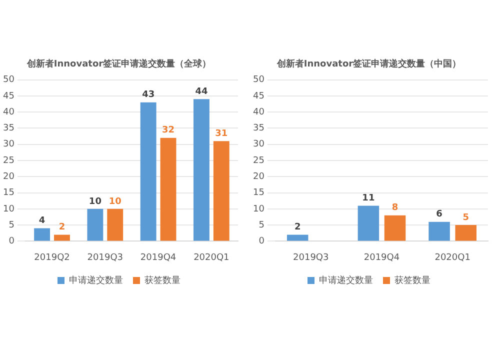 The image size is (500, 362). Describe the element at coordinates (52, 257) in the screenshot. I see `x-tick-label: 2019Q2` at that location.